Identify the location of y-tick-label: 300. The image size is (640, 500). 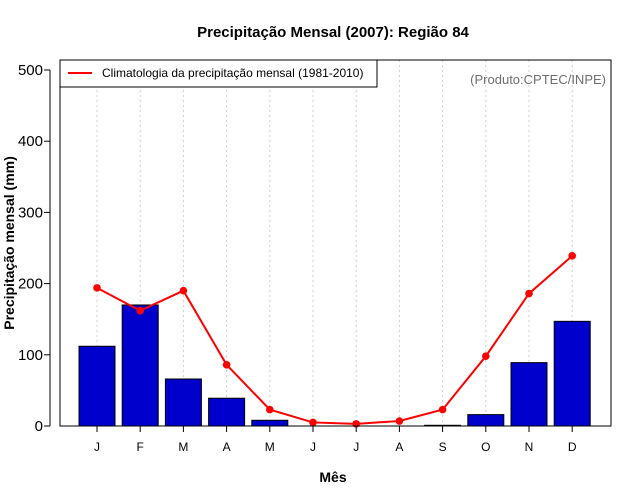
(30, 212).